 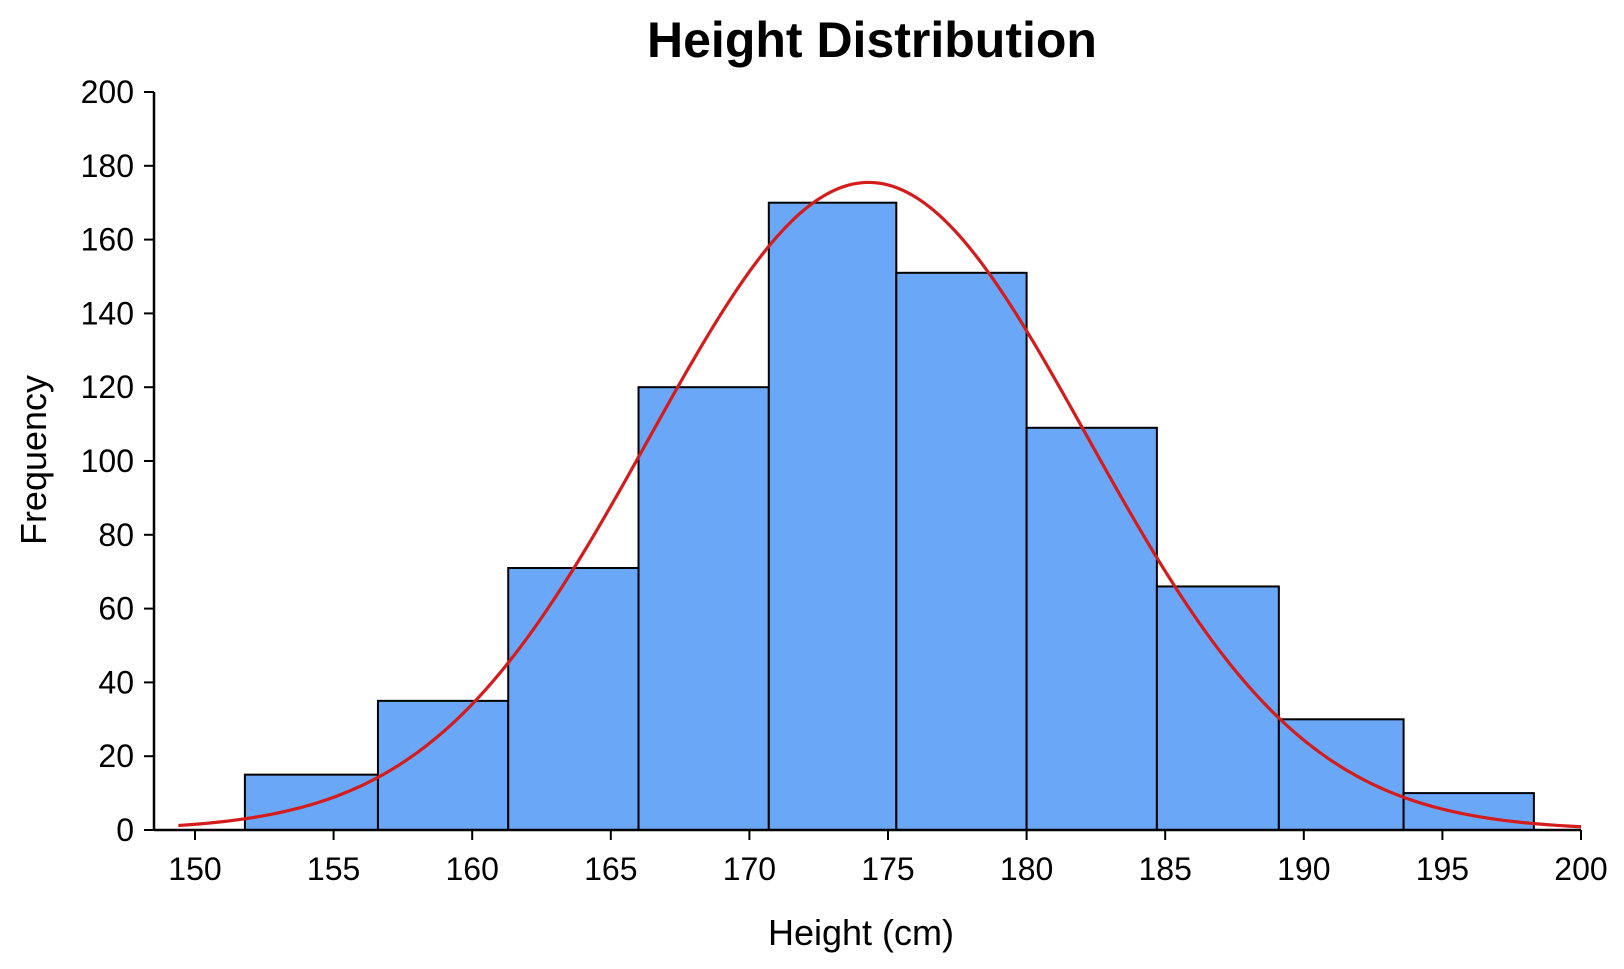 What do you see at coordinates (116, 756) in the screenshot?
I see `y-tick-label: 20` at bounding box center [116, 756].